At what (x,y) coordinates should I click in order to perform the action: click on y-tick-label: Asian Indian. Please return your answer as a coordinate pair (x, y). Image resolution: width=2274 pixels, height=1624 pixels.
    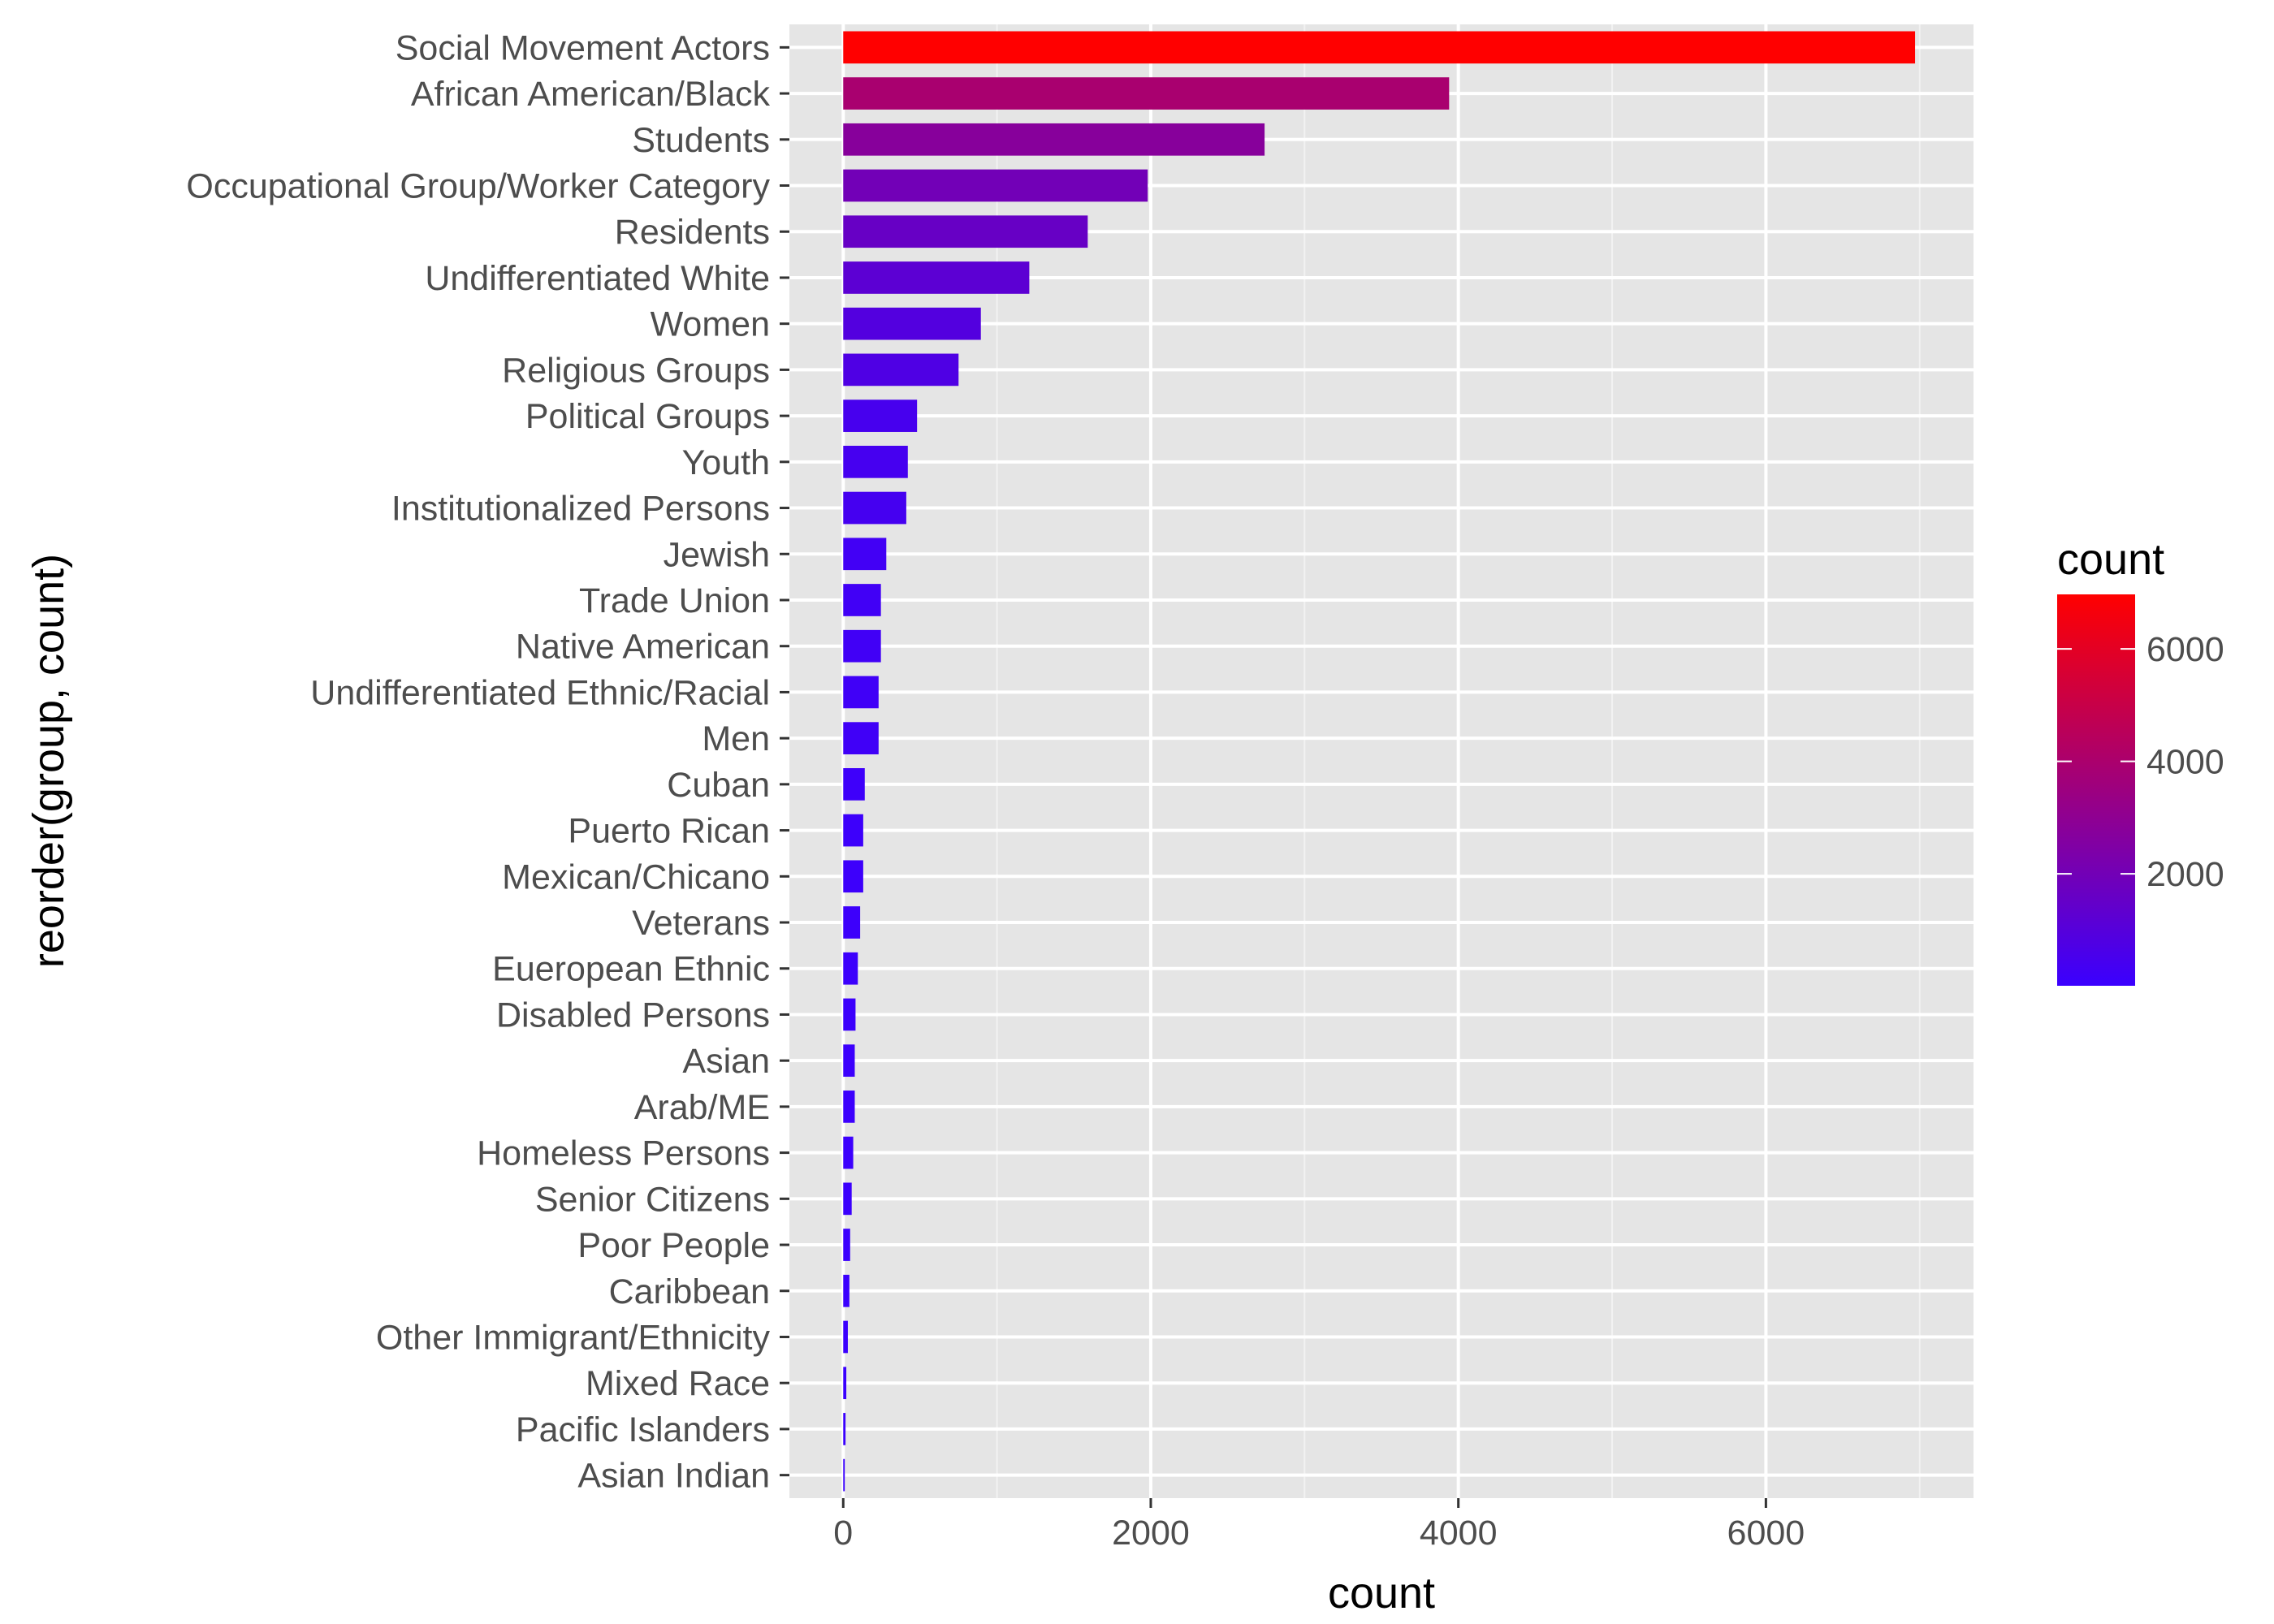
    Looking at the image, I should click on (674, 1476).